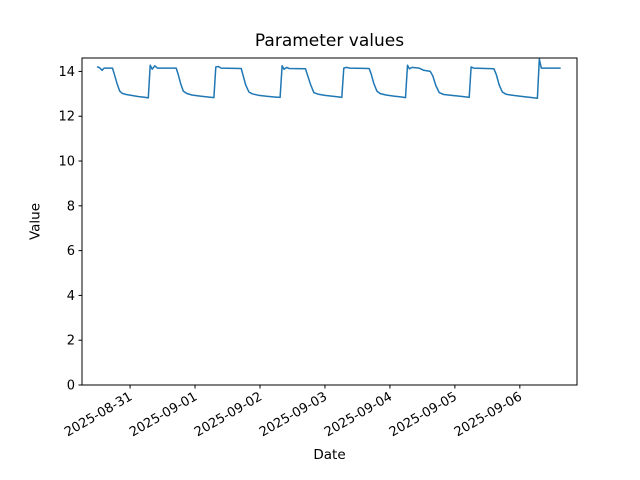  I want to click on x-tick-label: 2025-09-03, so click(293, 414).